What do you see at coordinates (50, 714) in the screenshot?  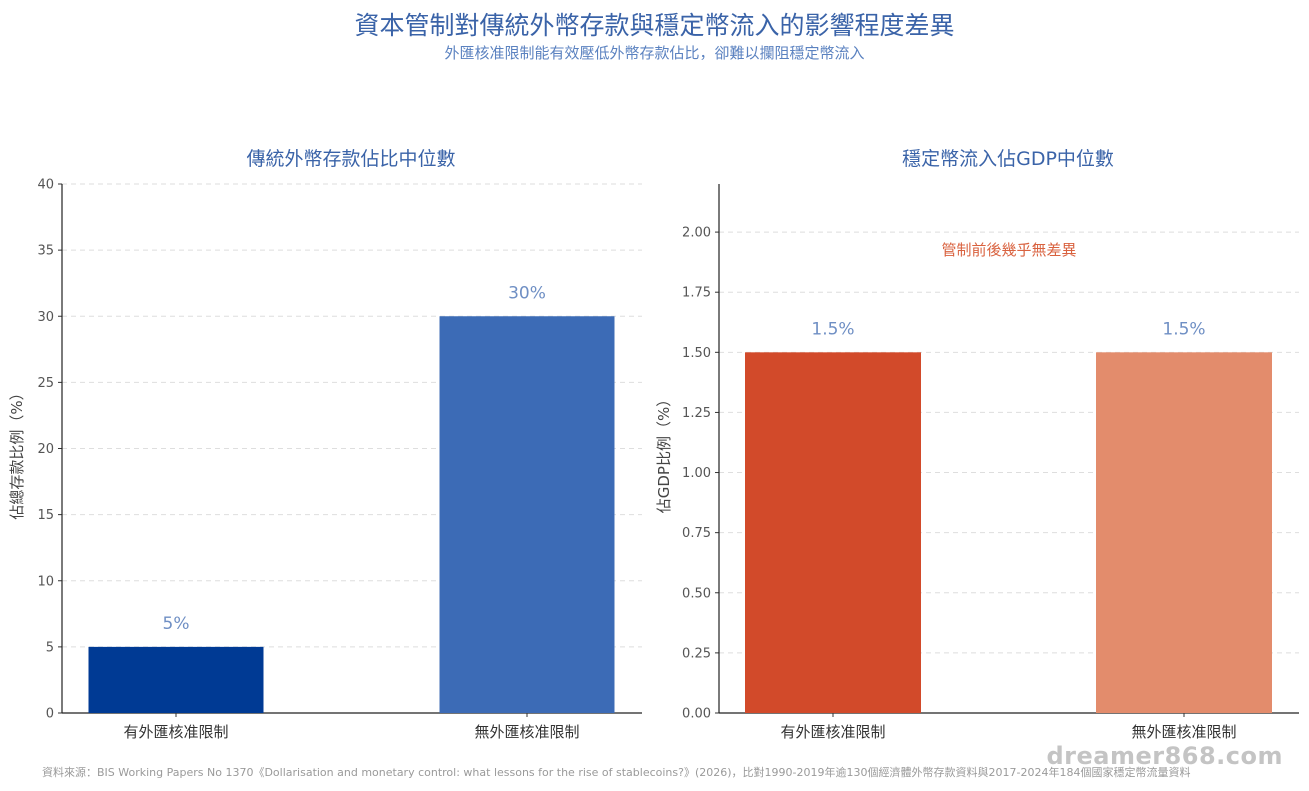 I see `y-tick-label: 0` at bounding box center [50, 714].